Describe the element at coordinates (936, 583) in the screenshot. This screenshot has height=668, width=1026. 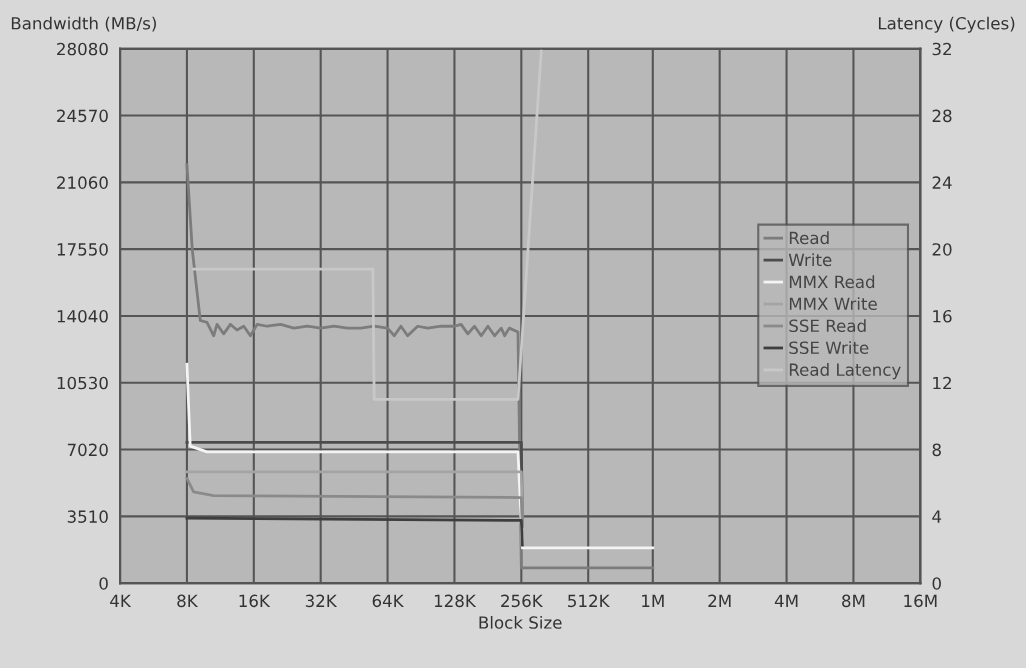
I see `y2-tick-label: 0` at that location.